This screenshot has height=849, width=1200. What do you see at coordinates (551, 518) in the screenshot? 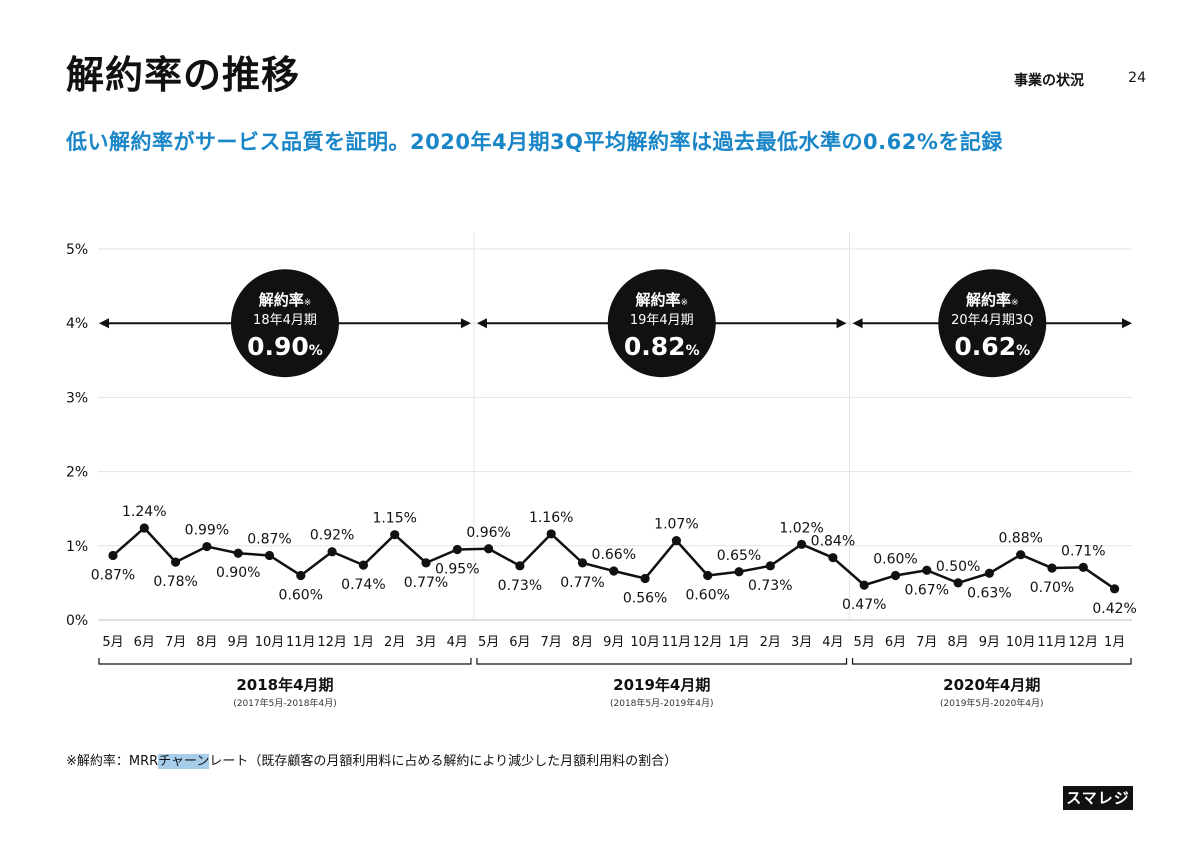
I see `data-label: 1.16%` at bounding box center [551, 518].